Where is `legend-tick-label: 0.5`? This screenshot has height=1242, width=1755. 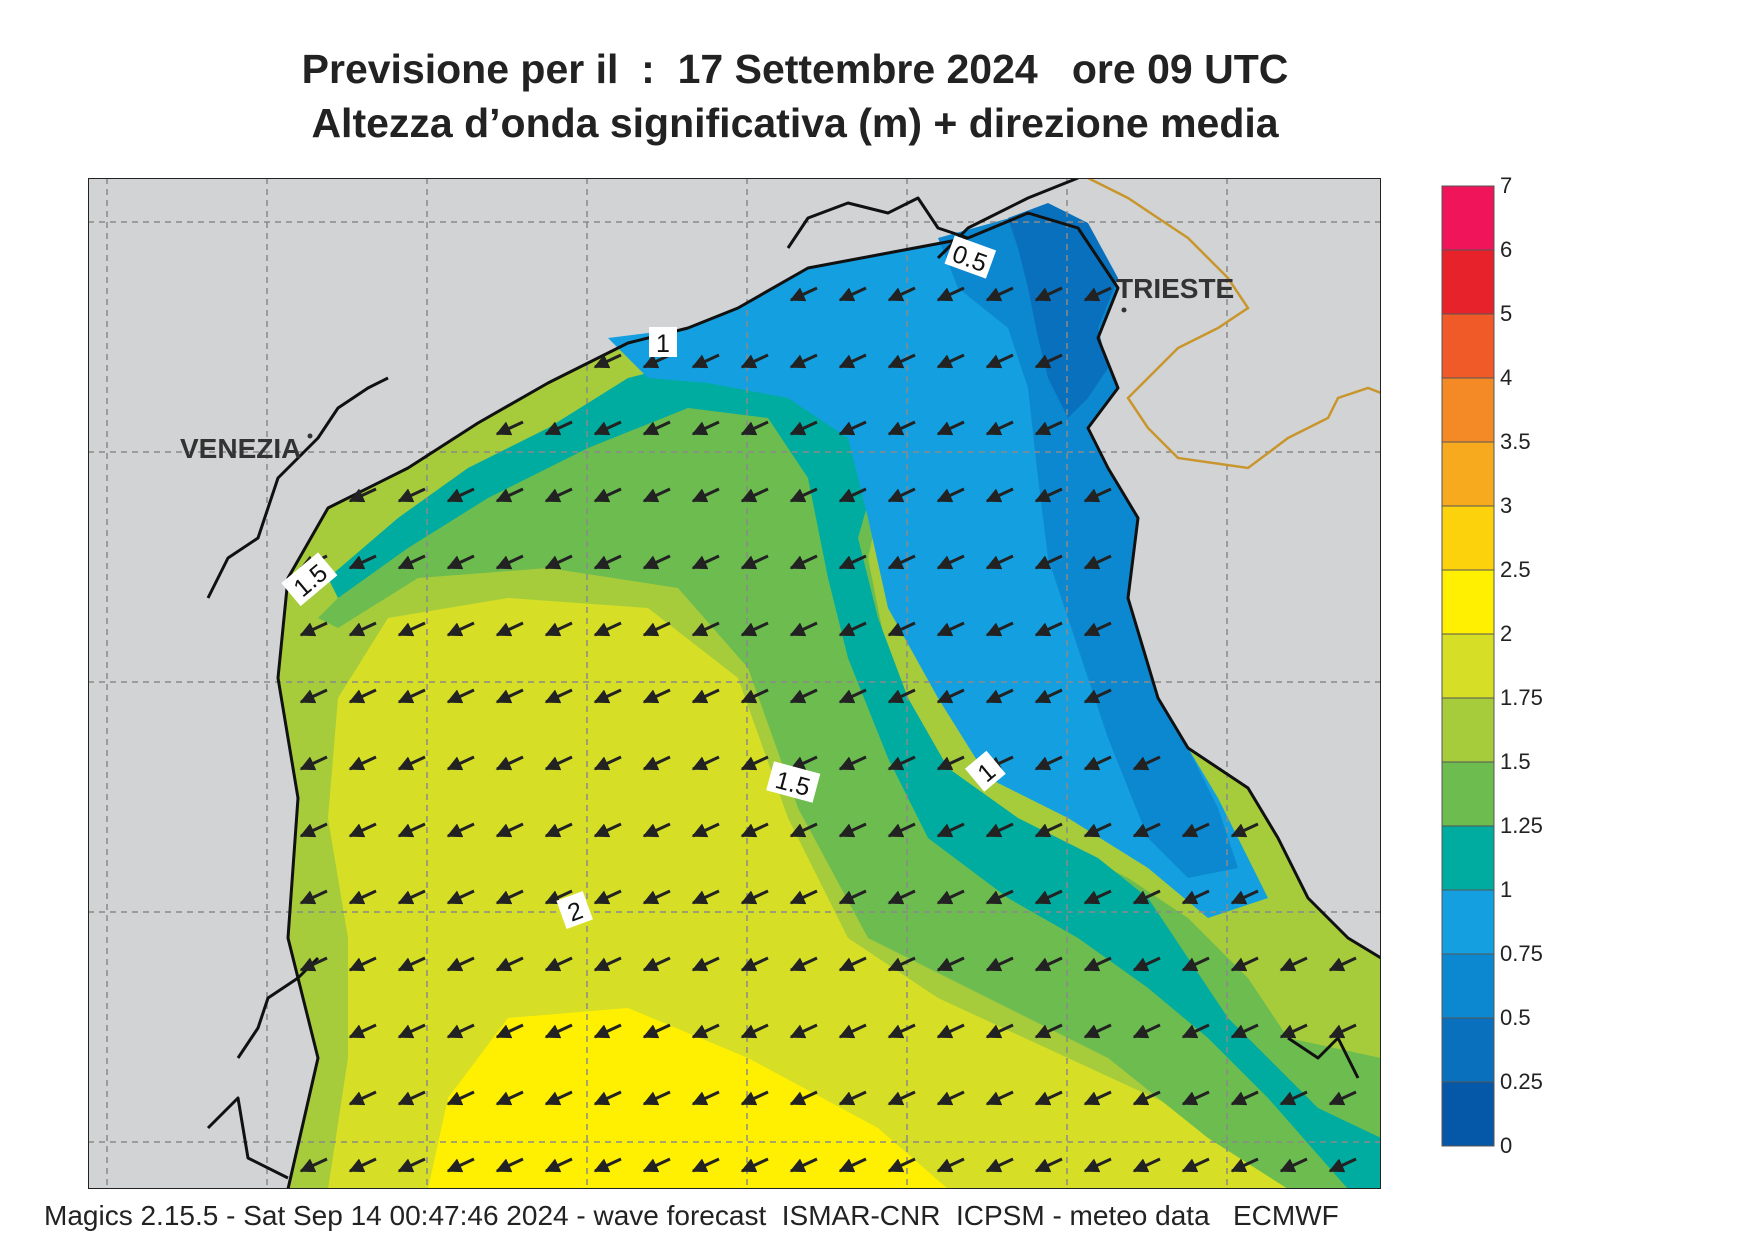
legend-tick-label: 0.5 is located at coordinates (1515, 1017).